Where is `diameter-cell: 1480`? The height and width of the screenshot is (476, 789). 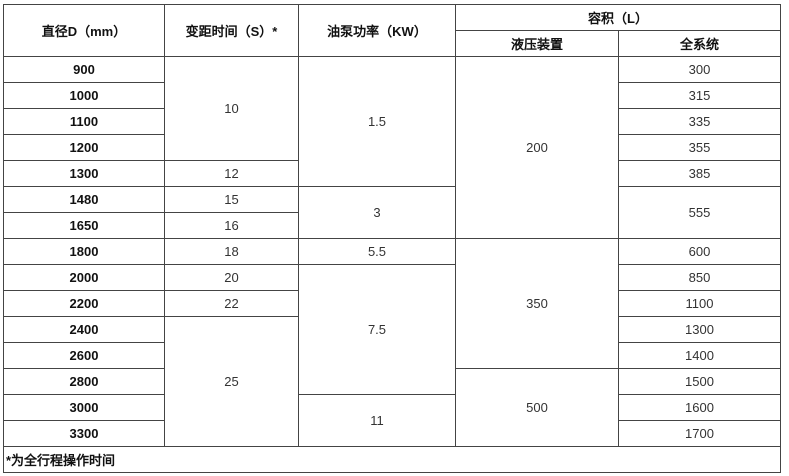
diameter-cell: 1480 is located at coordinates (84, 199).